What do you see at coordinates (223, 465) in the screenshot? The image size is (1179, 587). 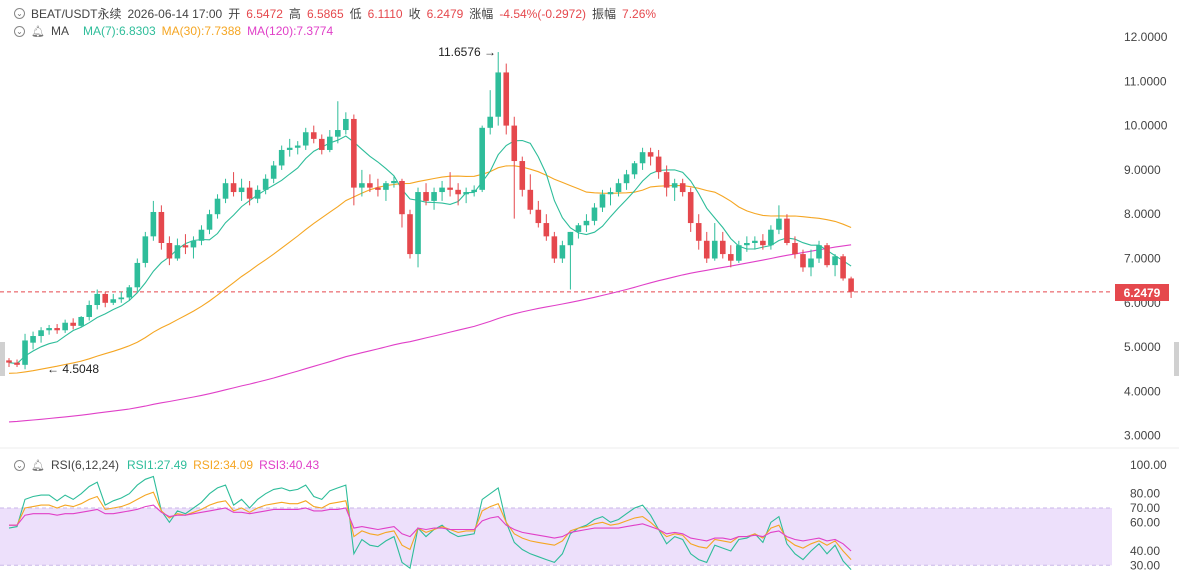 I see `rsi2-value: RSI2:34.09` at bounding box center [223, 465].